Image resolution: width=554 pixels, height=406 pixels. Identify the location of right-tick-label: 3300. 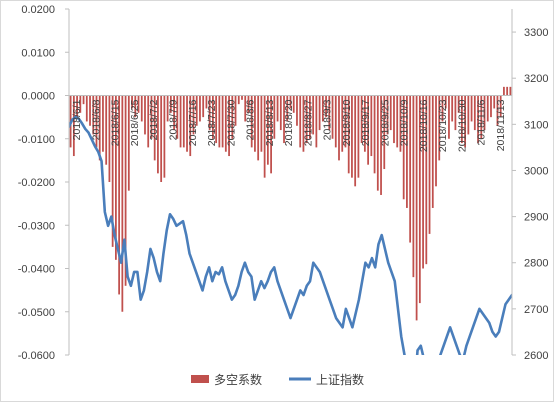
(536, 33).